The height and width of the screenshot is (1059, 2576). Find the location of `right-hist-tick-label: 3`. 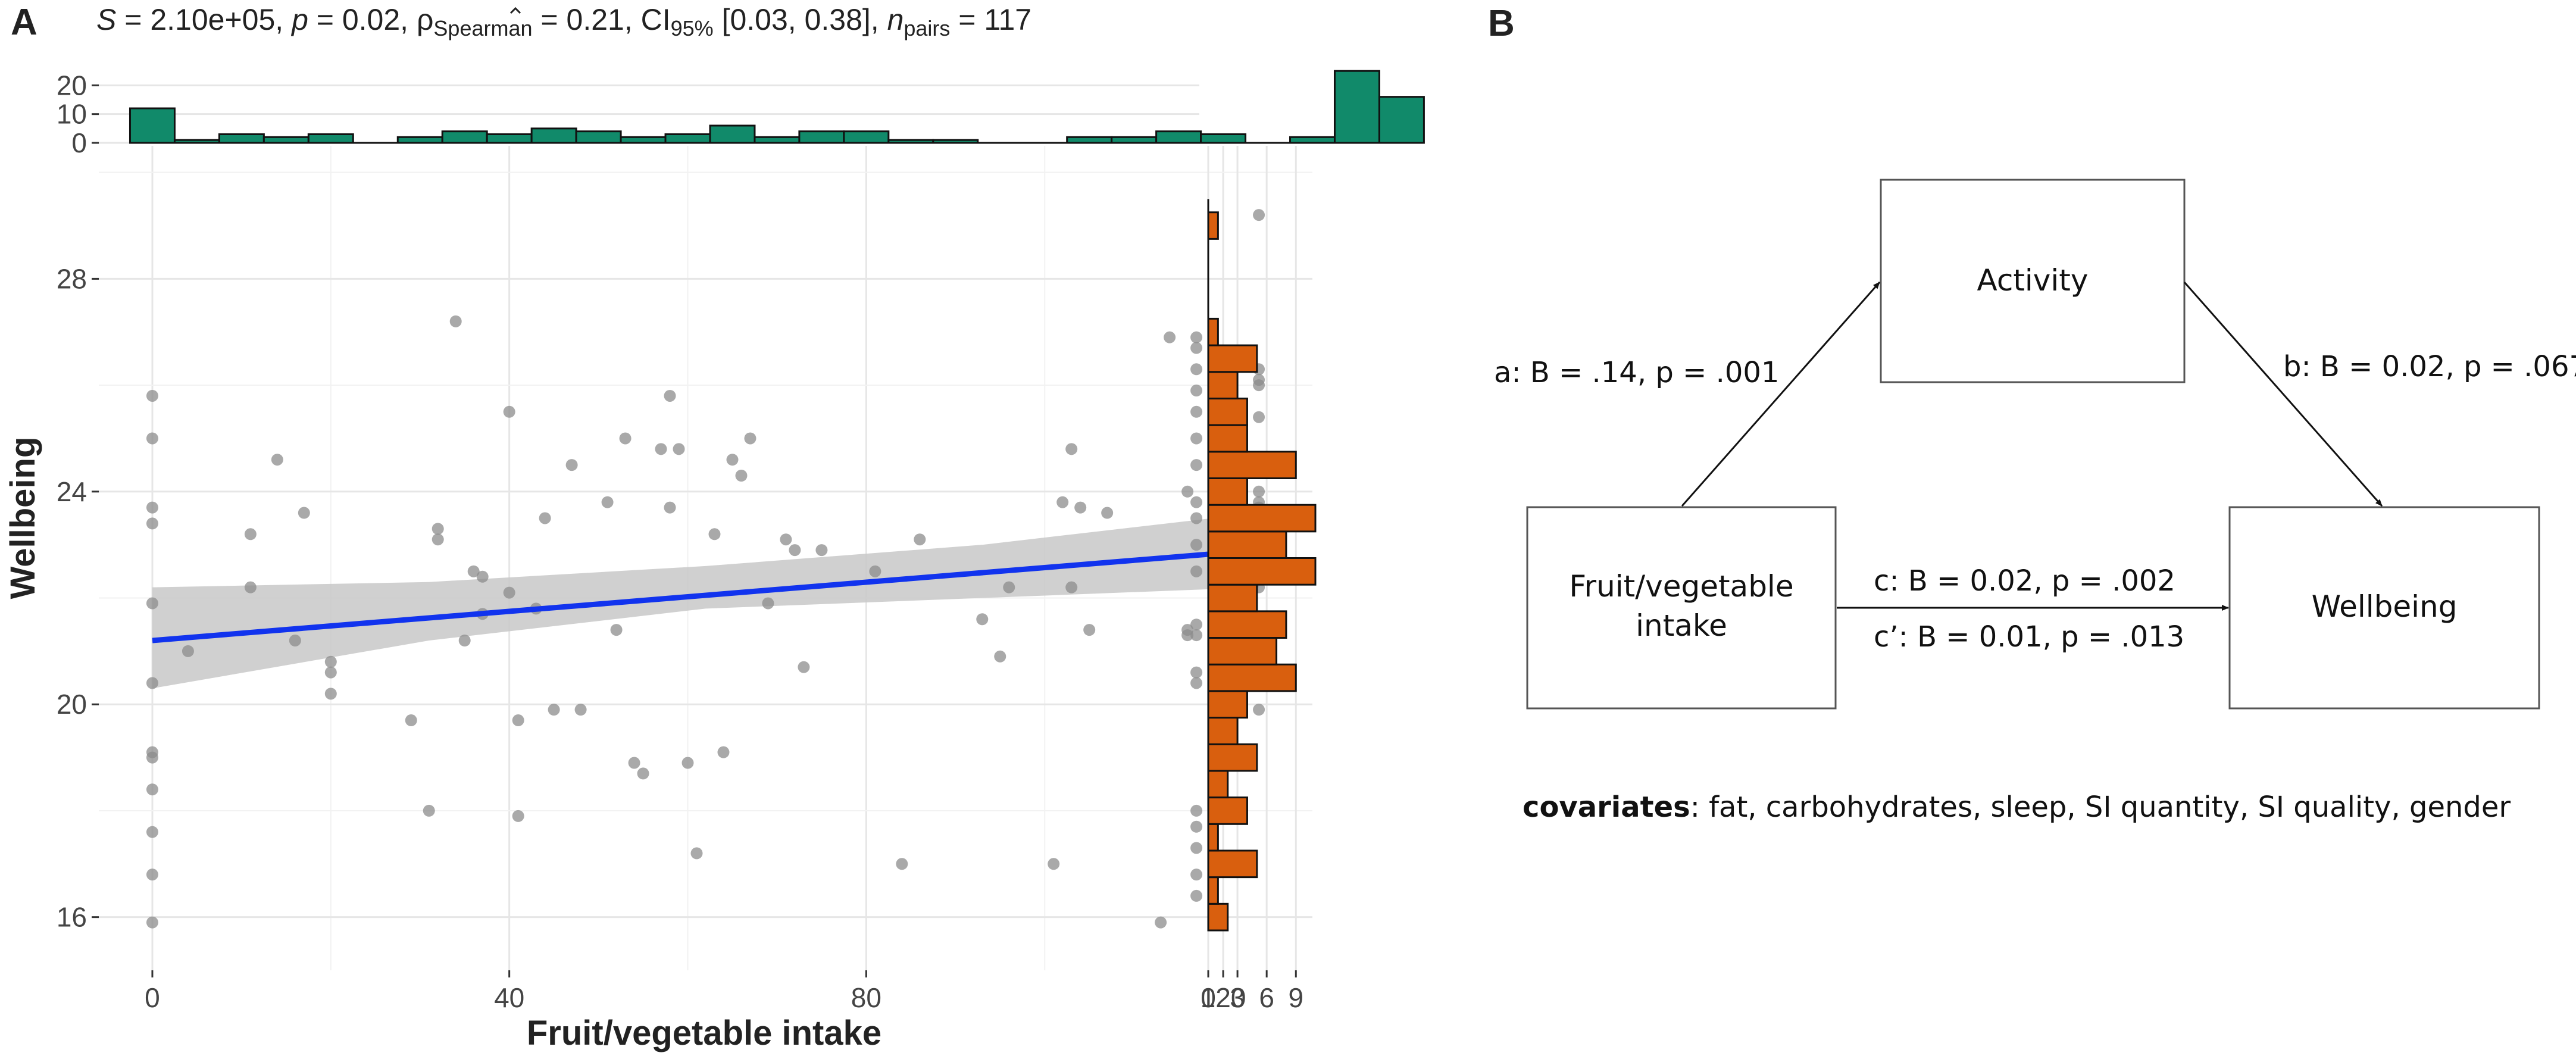

right-hist-tick-label: 3 is located at coordinates (1237, 998).